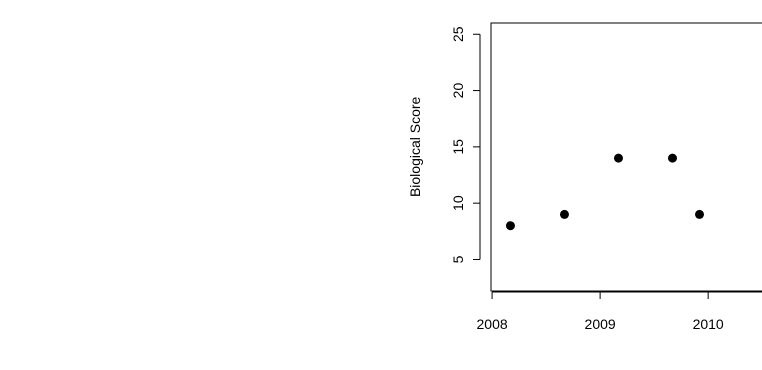 Image resolution: width=762 pixels, height=370 pixels. I want to click on y-tick-label: 10, so click(458, 203).